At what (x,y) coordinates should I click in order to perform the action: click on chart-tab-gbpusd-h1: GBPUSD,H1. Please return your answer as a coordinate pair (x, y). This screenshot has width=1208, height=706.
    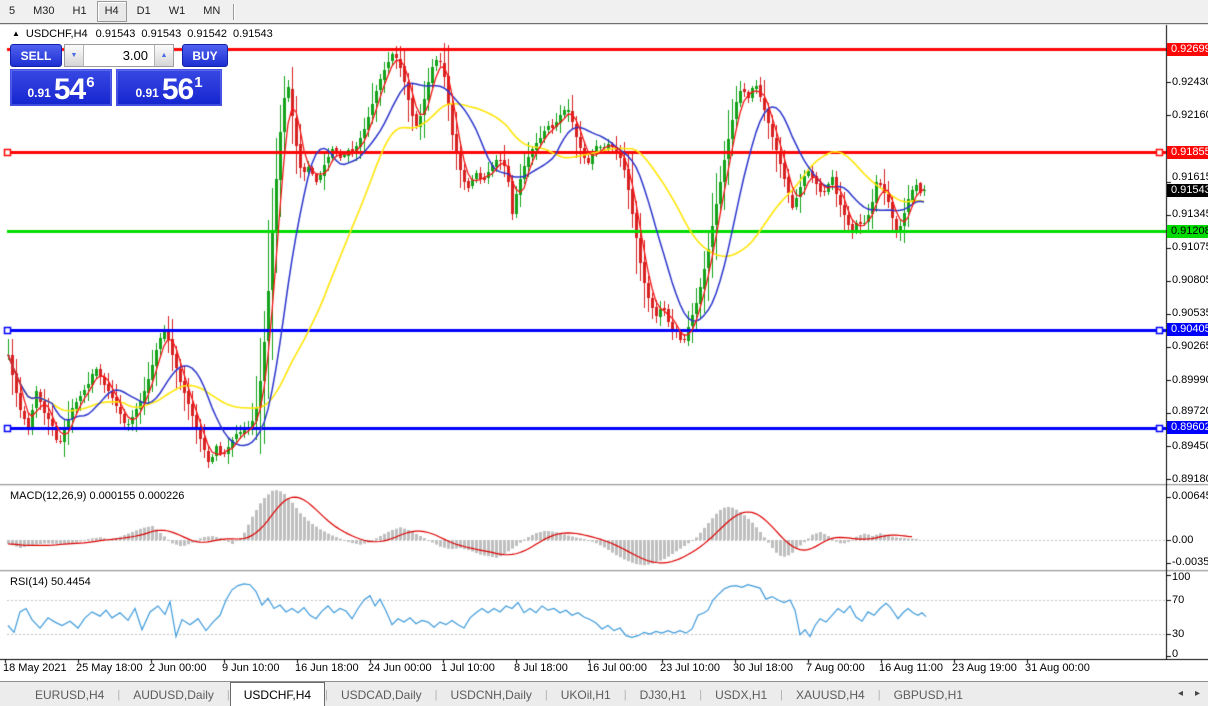
    Looking at the image, I should click on (928, 694).